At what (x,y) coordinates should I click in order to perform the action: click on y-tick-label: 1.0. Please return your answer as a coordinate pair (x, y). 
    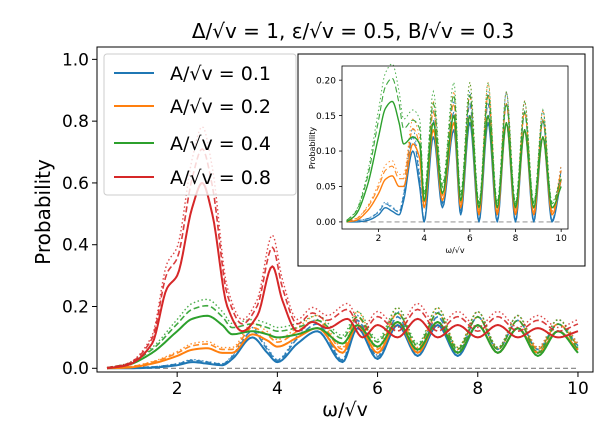
    Looking at the image, I should click on (75, 60).